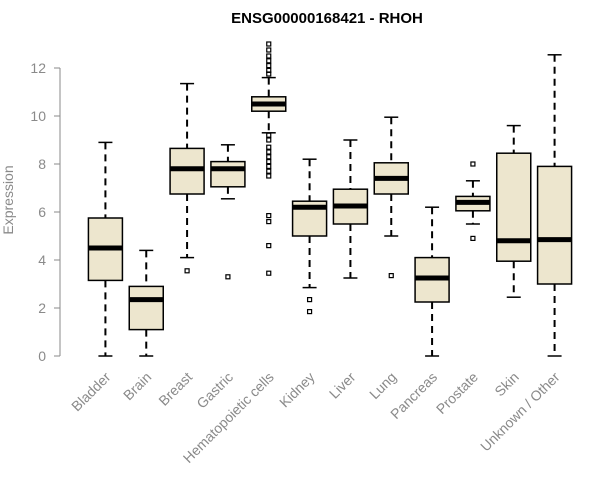 Image resolution: width=600 pixels, height=500 pixels. What do you see at coordinates (38, 116) in the screenshot?
I see `y-tick-label: 10` at bounding box center [38, 116].